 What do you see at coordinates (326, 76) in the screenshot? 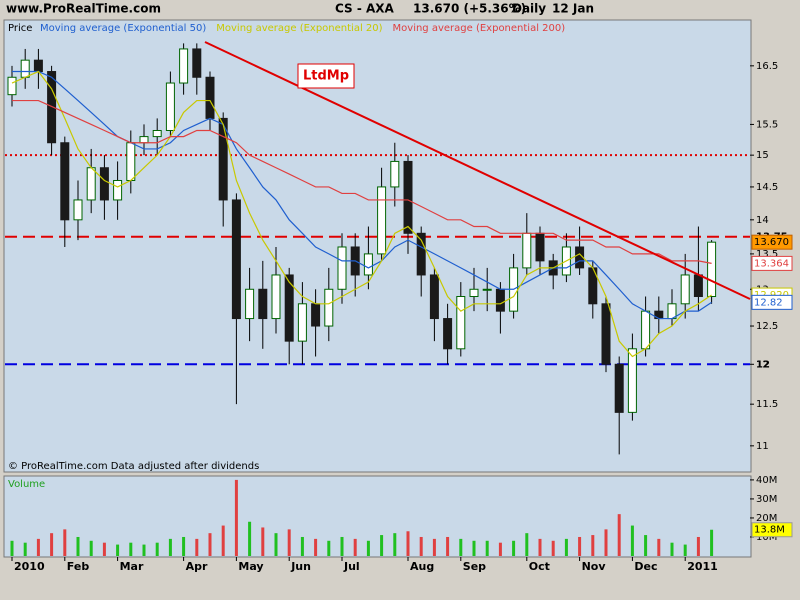
I see `annotation-box` at bounding box center [326, 76].